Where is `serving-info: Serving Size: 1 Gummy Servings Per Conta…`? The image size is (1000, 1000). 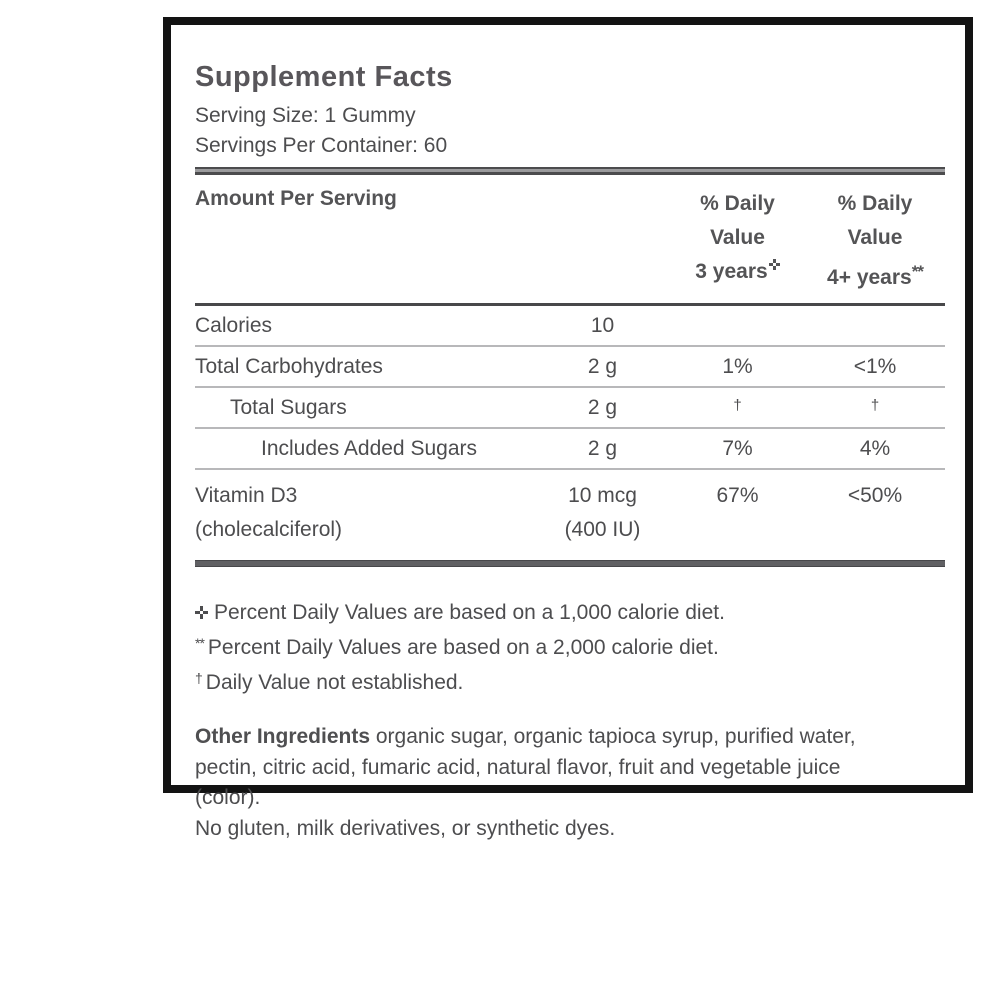
serving-info: Serving Size: 1 Gummy Servings Per Conta… is located at coordinates (570, 131).